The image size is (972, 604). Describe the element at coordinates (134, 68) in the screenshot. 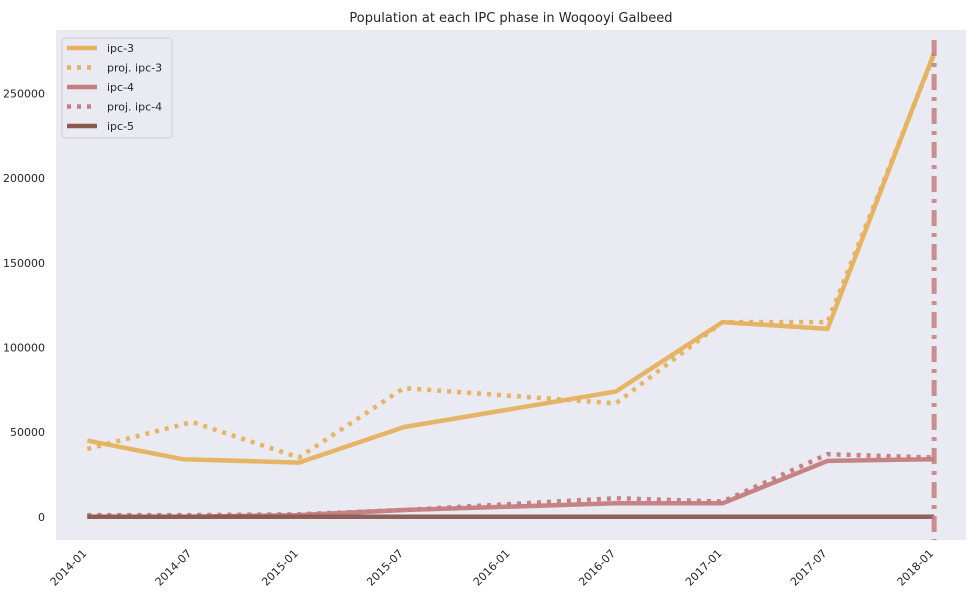

I see `legend-label: proj. ipc-3` at that location.